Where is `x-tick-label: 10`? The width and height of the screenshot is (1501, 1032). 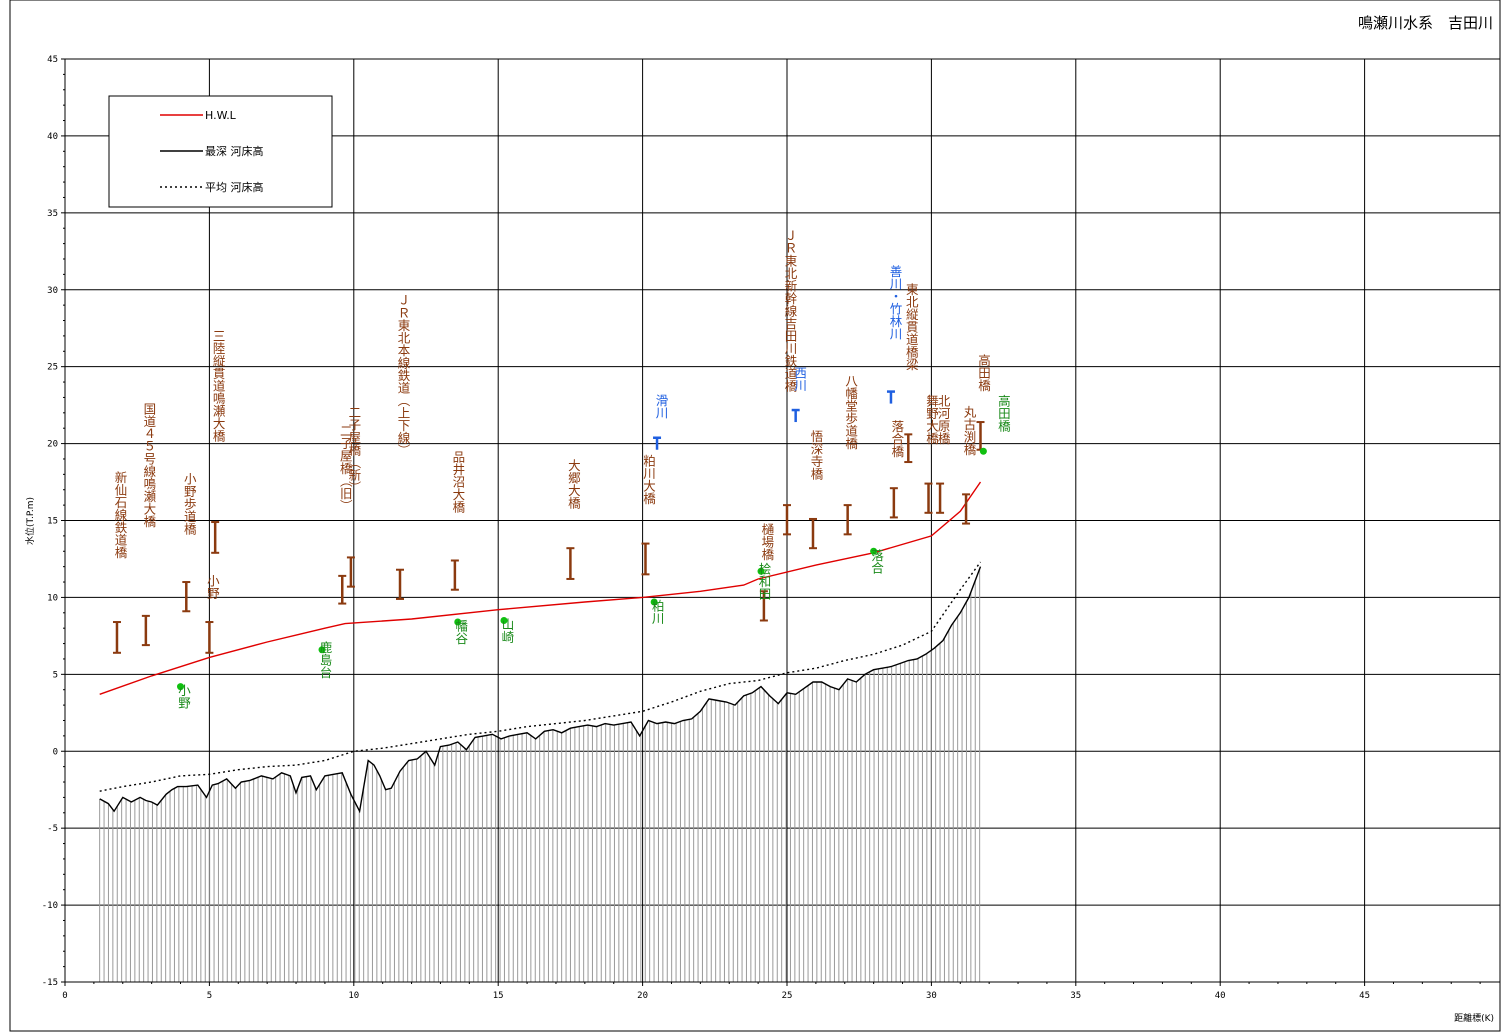 x-tick-label: 10 is located at coordinates (353, 996).